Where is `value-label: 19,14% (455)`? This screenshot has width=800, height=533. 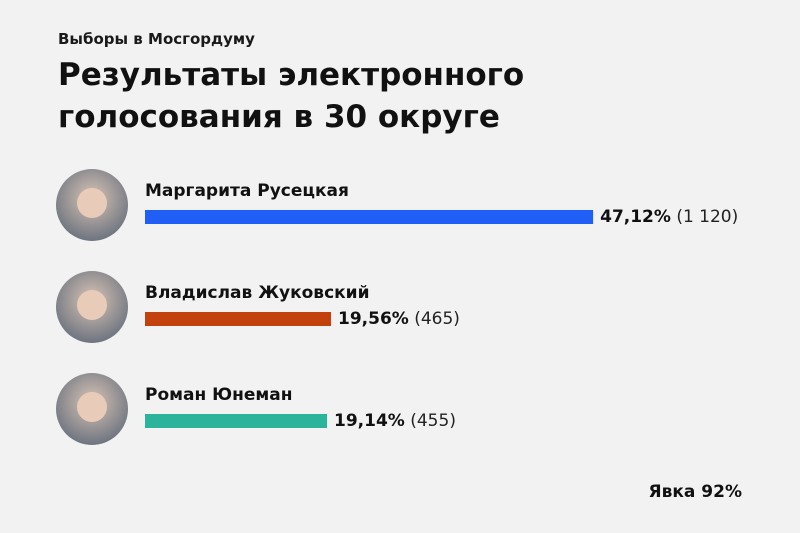 value-label: 19,14% (455) is located at coordinates (395, 421).